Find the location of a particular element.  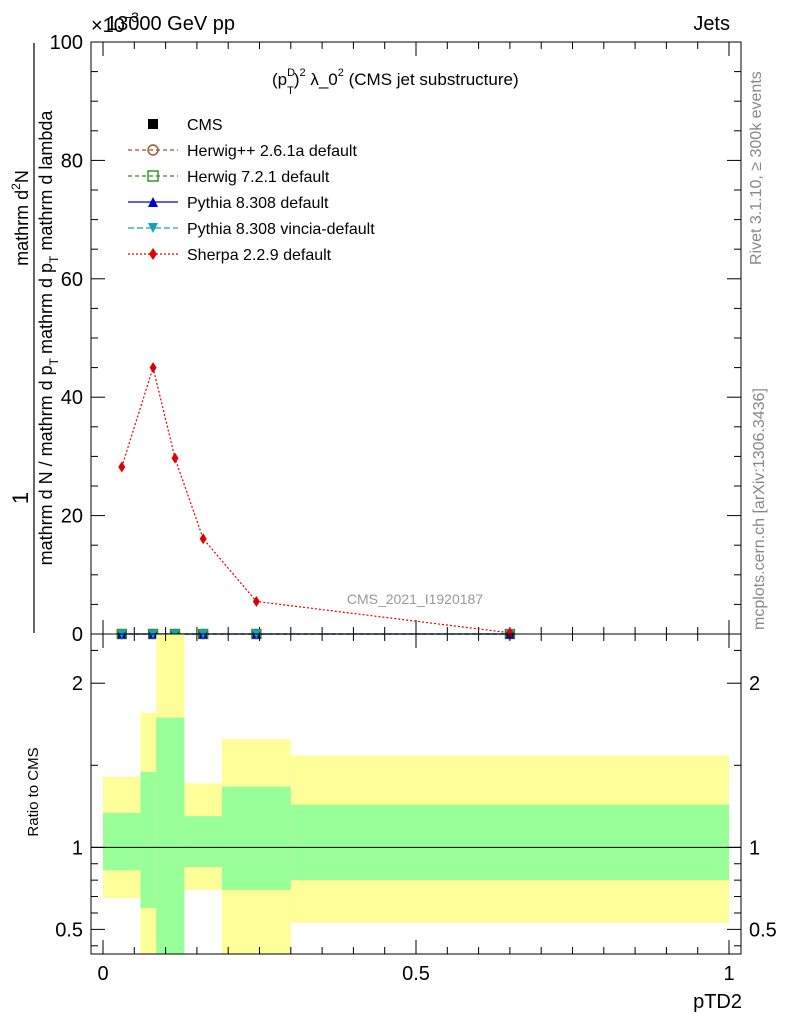

y-label-numerator: mathrm d2N is located at coordinates (20, 218).